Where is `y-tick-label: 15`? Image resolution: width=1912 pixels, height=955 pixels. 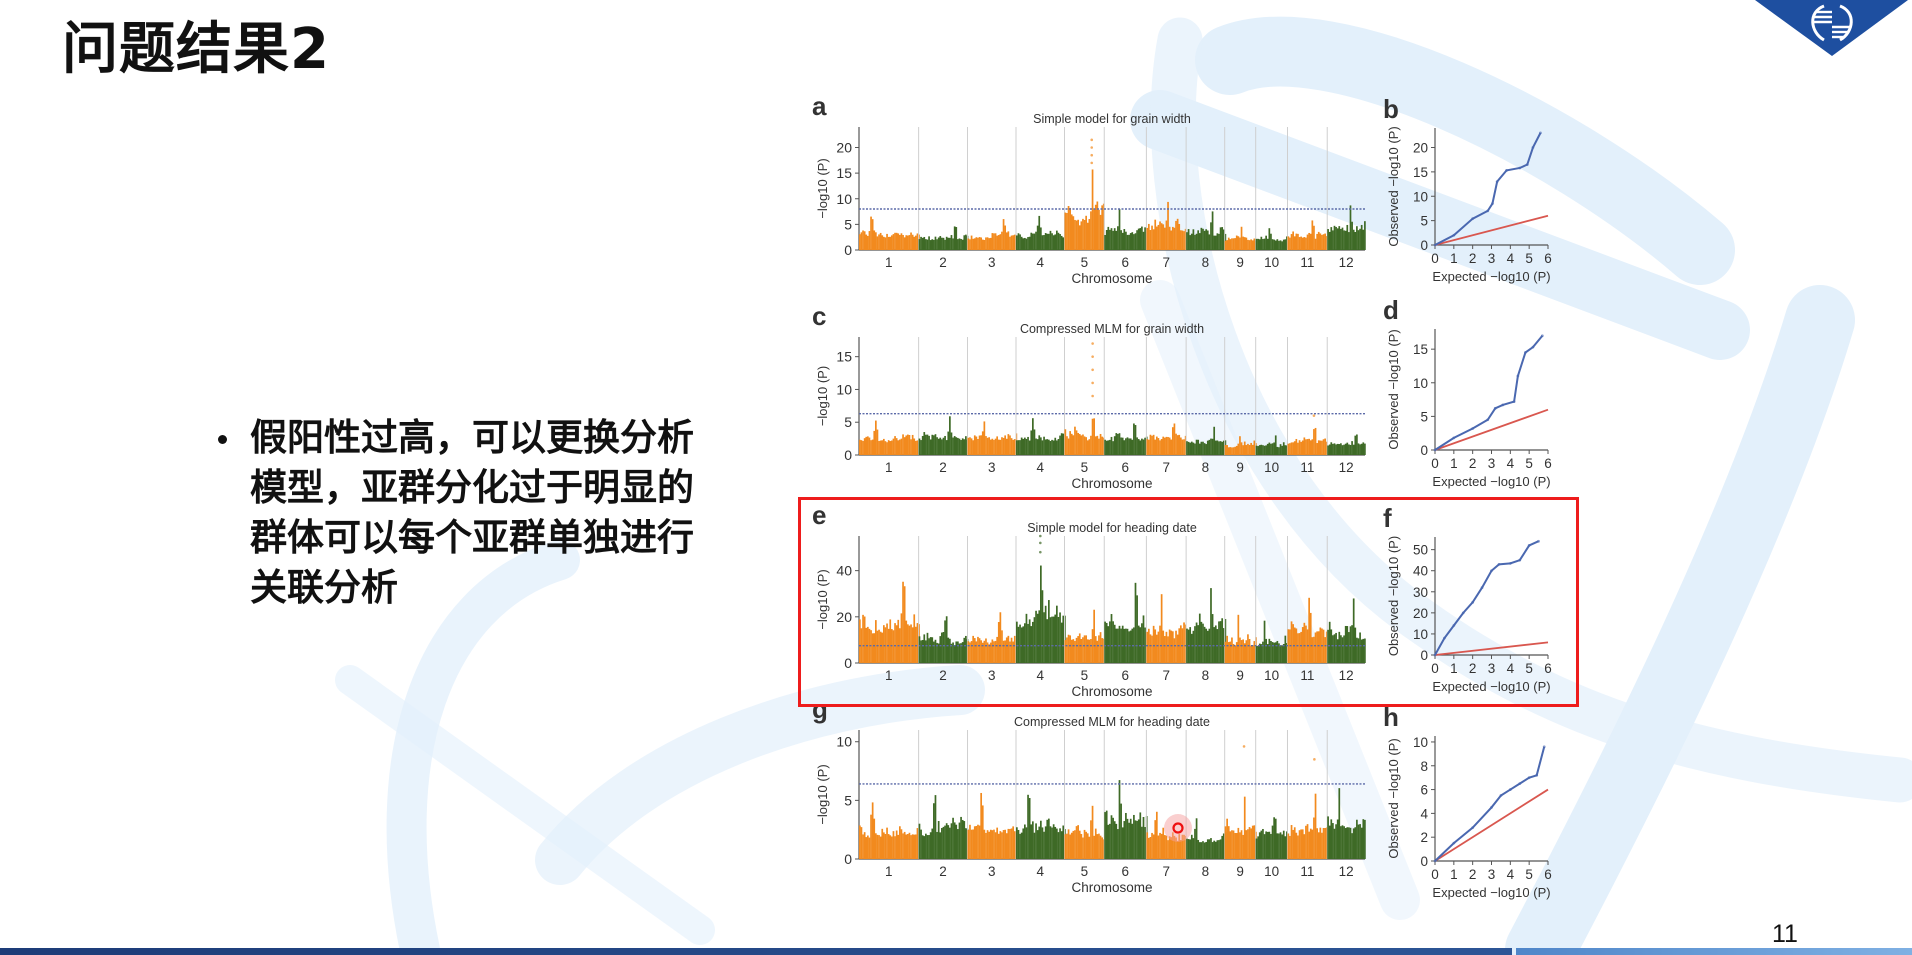 y-tick-label: 15 is located at coordinates (844, 357).